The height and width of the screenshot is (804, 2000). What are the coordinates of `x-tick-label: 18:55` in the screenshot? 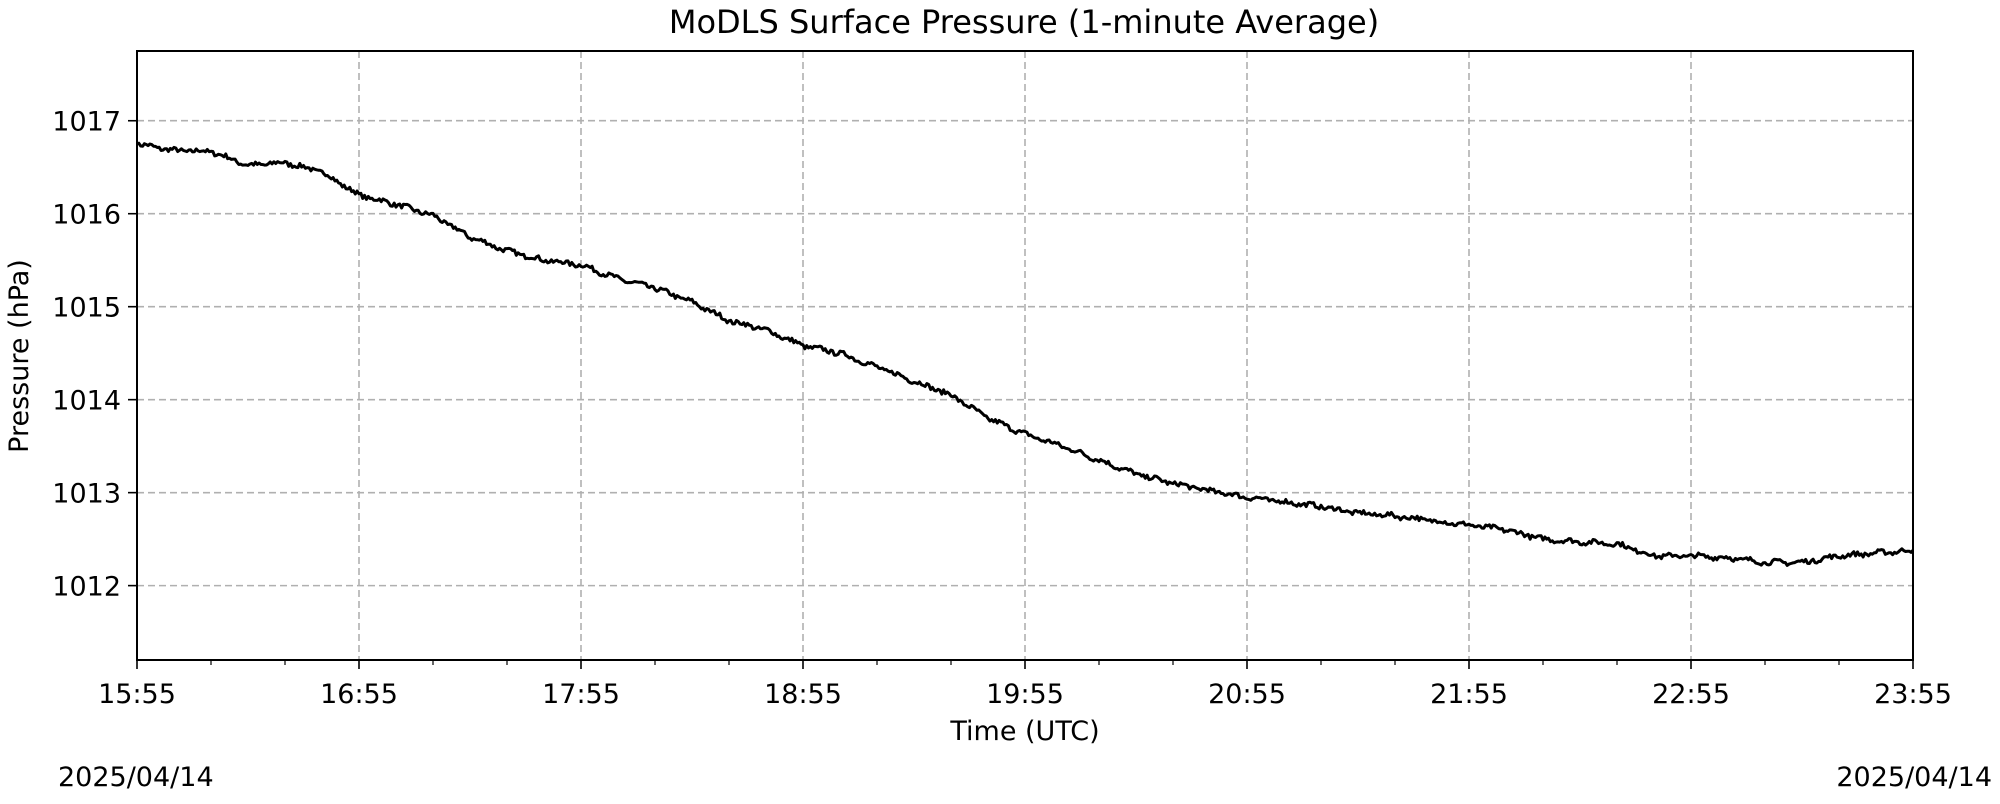 It's located at (803, 694).